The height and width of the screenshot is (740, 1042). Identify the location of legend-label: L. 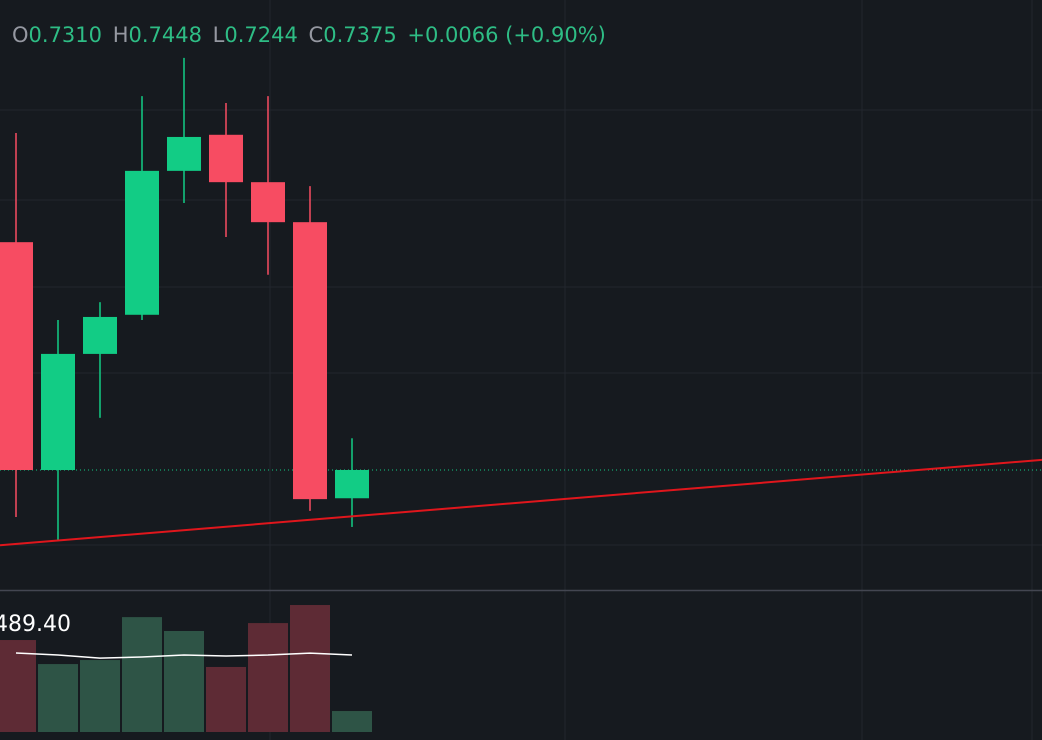
(219, 35).